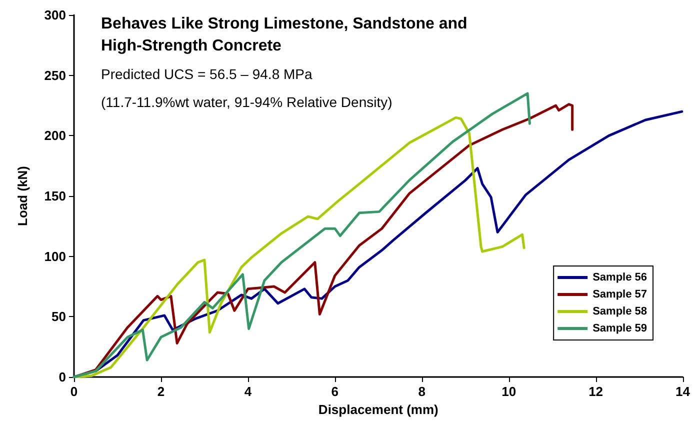  Describe the element at coordinates (335, 391) in the screenshot. I see `x-tick-label: 6` at that location.